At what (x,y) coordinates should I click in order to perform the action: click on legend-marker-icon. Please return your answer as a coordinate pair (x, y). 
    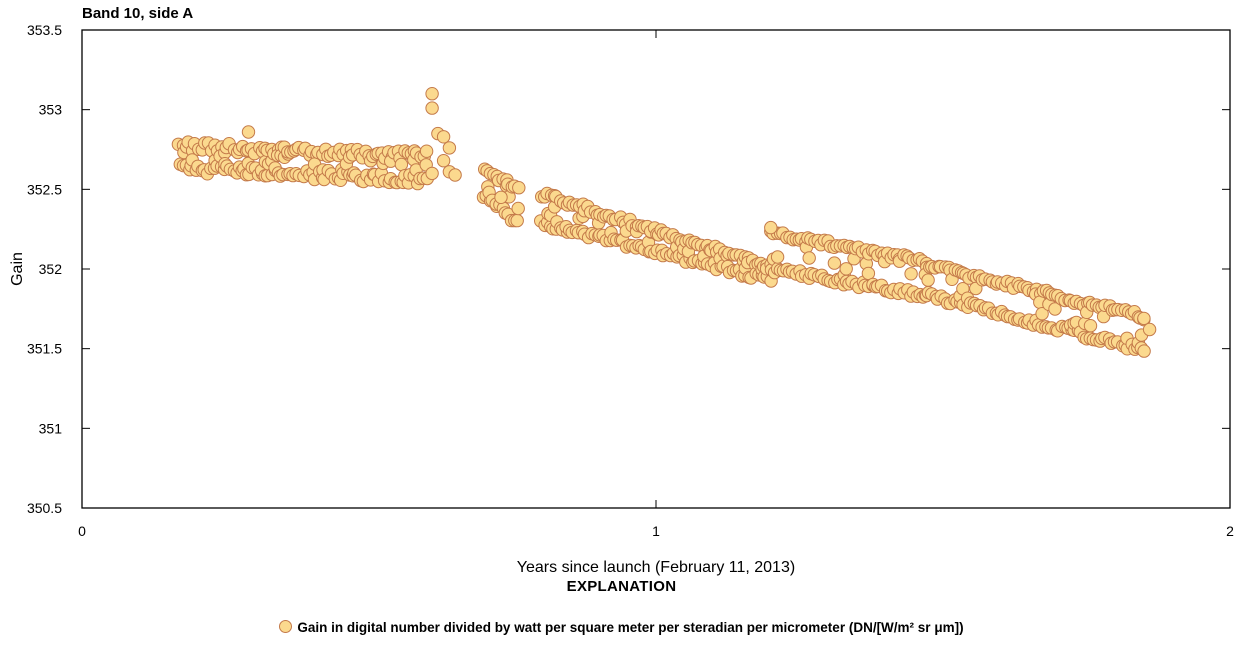
    Looking at the image, I should click on (286, 626).